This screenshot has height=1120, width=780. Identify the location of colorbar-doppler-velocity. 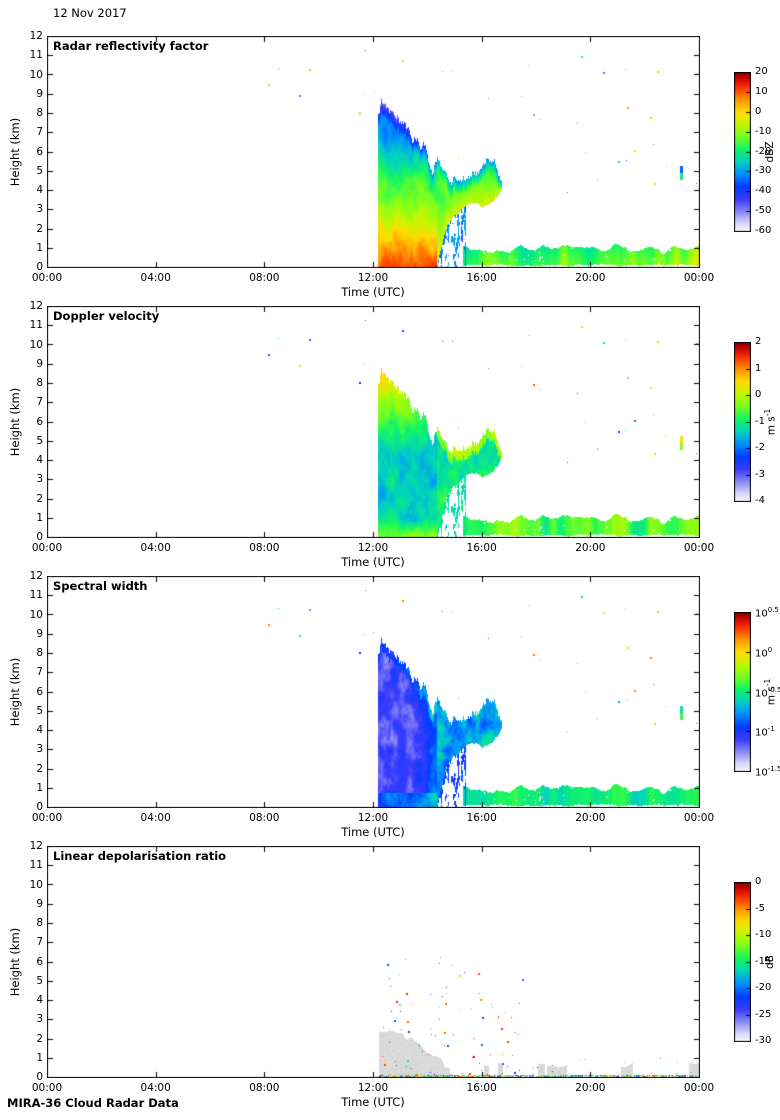
(742, 422).